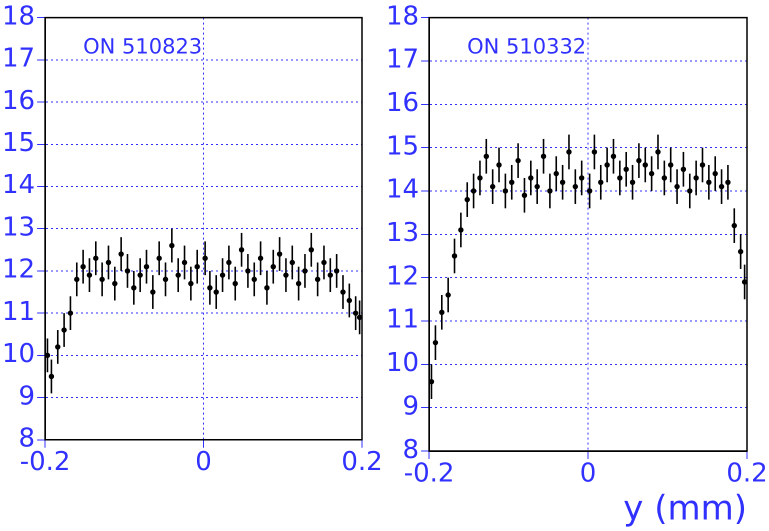 Image resolution: width=769 pixels, height=531 pixels. What do you see at coordinates (19, 354) in the screenshot?
I see `y-tick-label: 10` at bounding box center [19, 354].